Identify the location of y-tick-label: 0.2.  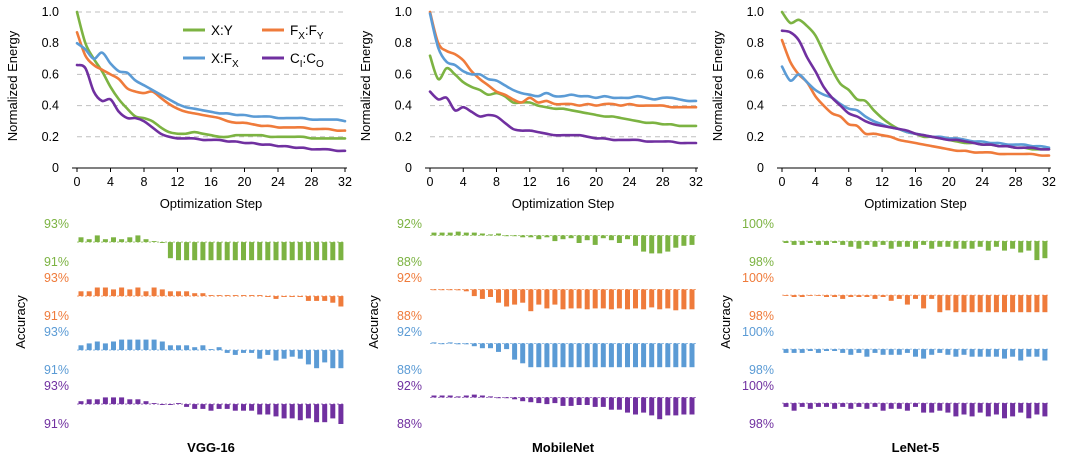
(403, 137).